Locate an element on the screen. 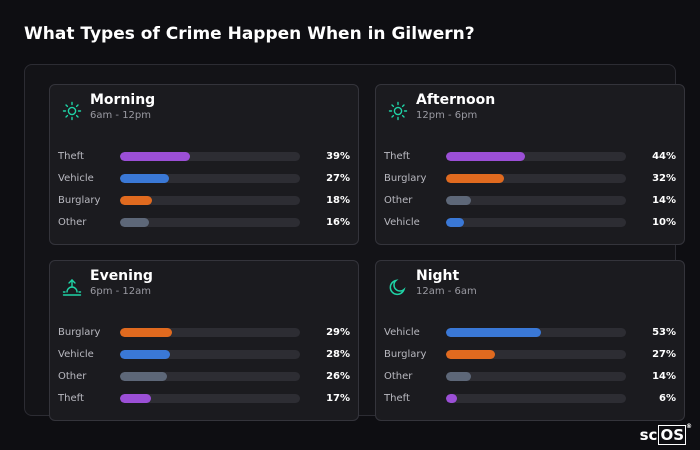 The width and height of the screenshot is (700, 450). crime-row-theft: Theft 17% is located at coordinates (204, 400).